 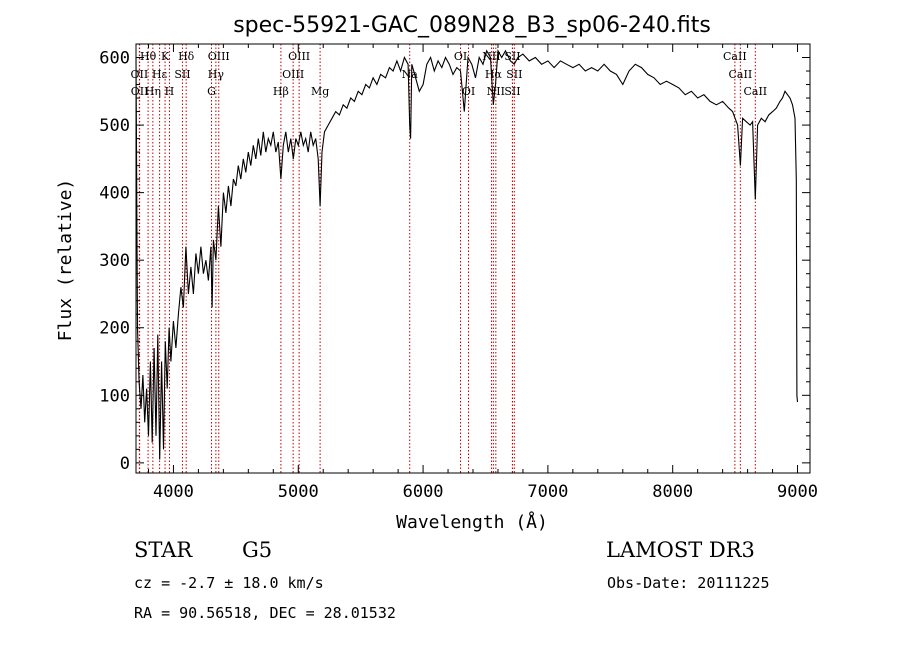 What do you see at coordinates (114, 261) in the screenshot?
I see `y-tick-label: 300` at bounding box center [114, 261].